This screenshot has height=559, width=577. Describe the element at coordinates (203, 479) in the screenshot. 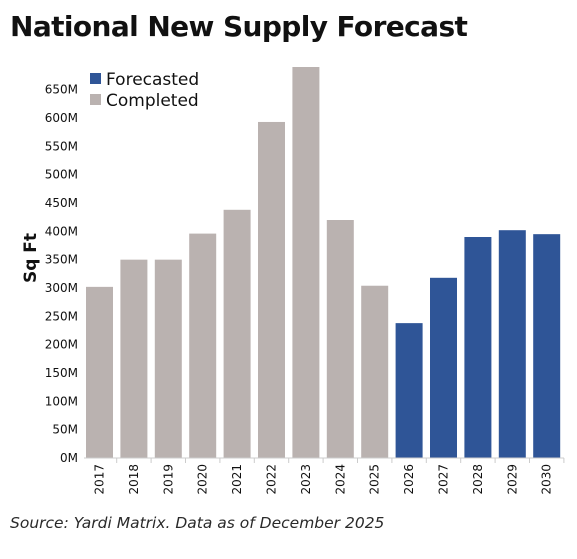

I see `x-tick-label: 2020` at that location.